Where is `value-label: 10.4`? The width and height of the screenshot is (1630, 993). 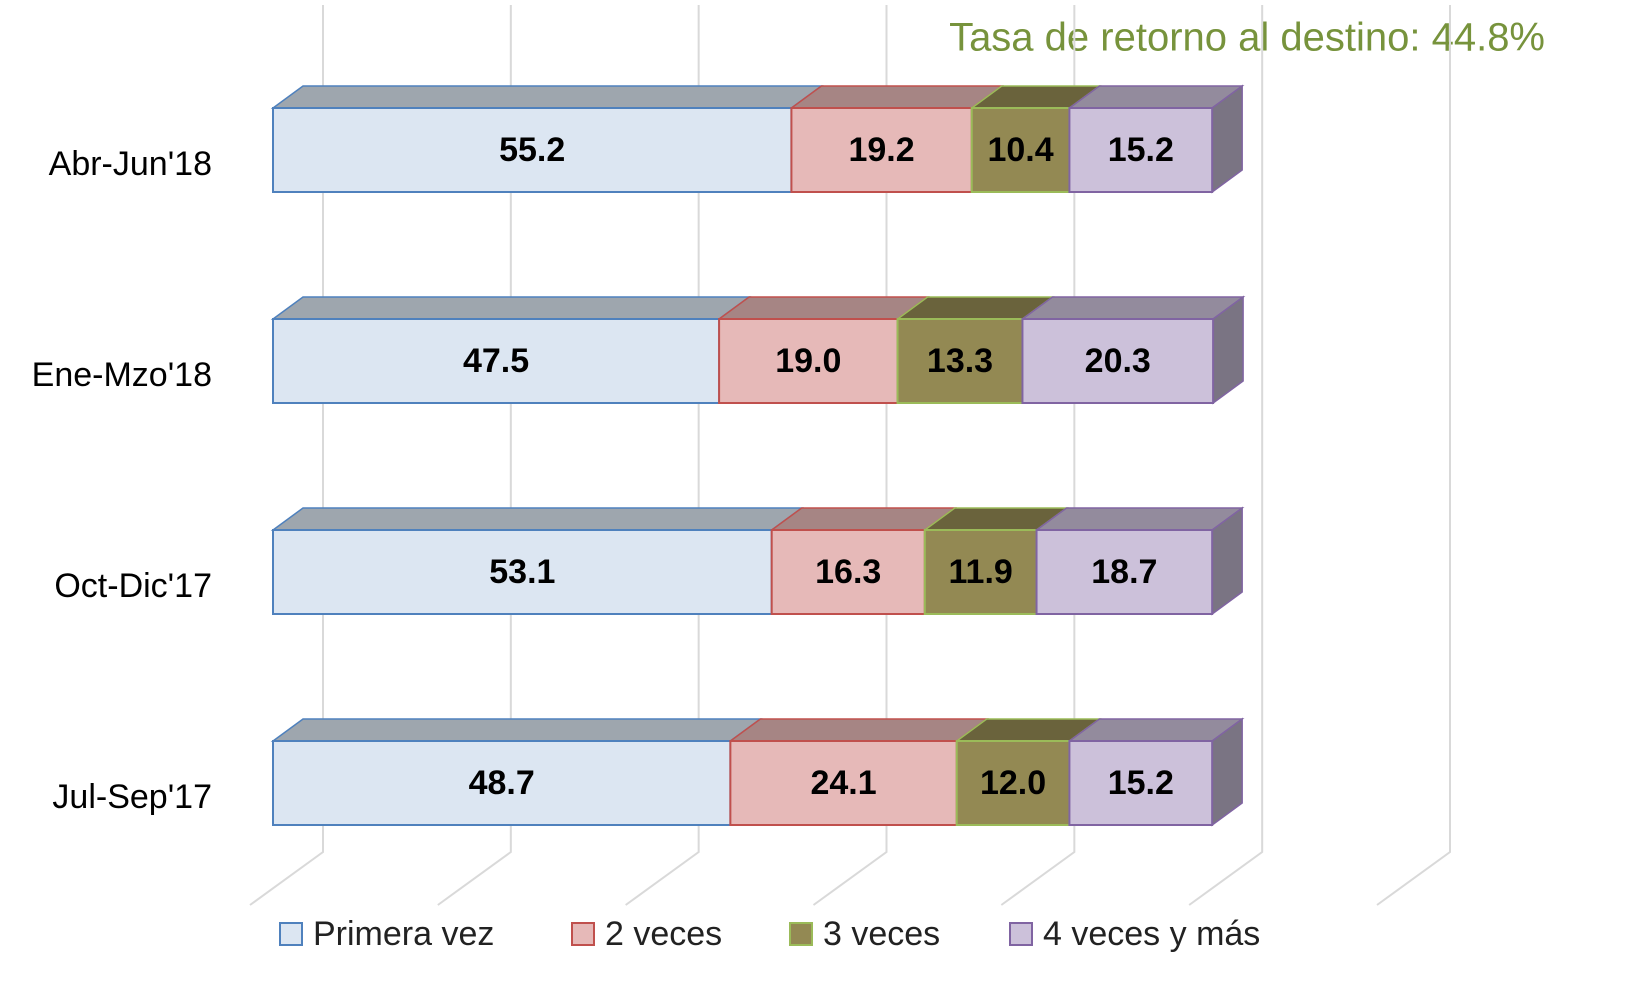
value-label: 10.4 is located at coordinates (1020, 150).